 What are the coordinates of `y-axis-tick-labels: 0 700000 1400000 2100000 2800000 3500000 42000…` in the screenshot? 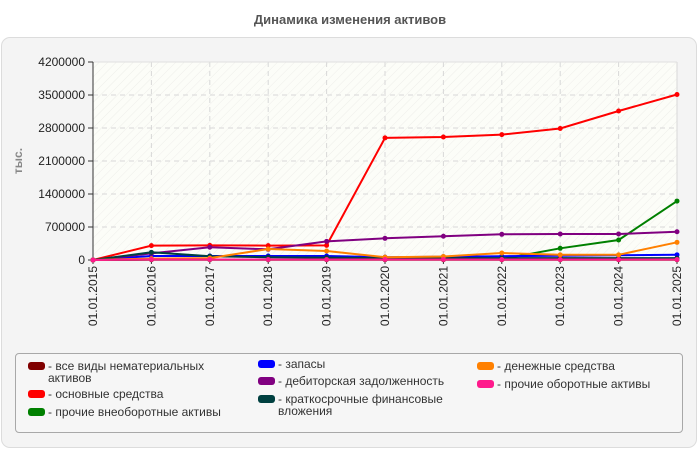 It's located at (61, 161).